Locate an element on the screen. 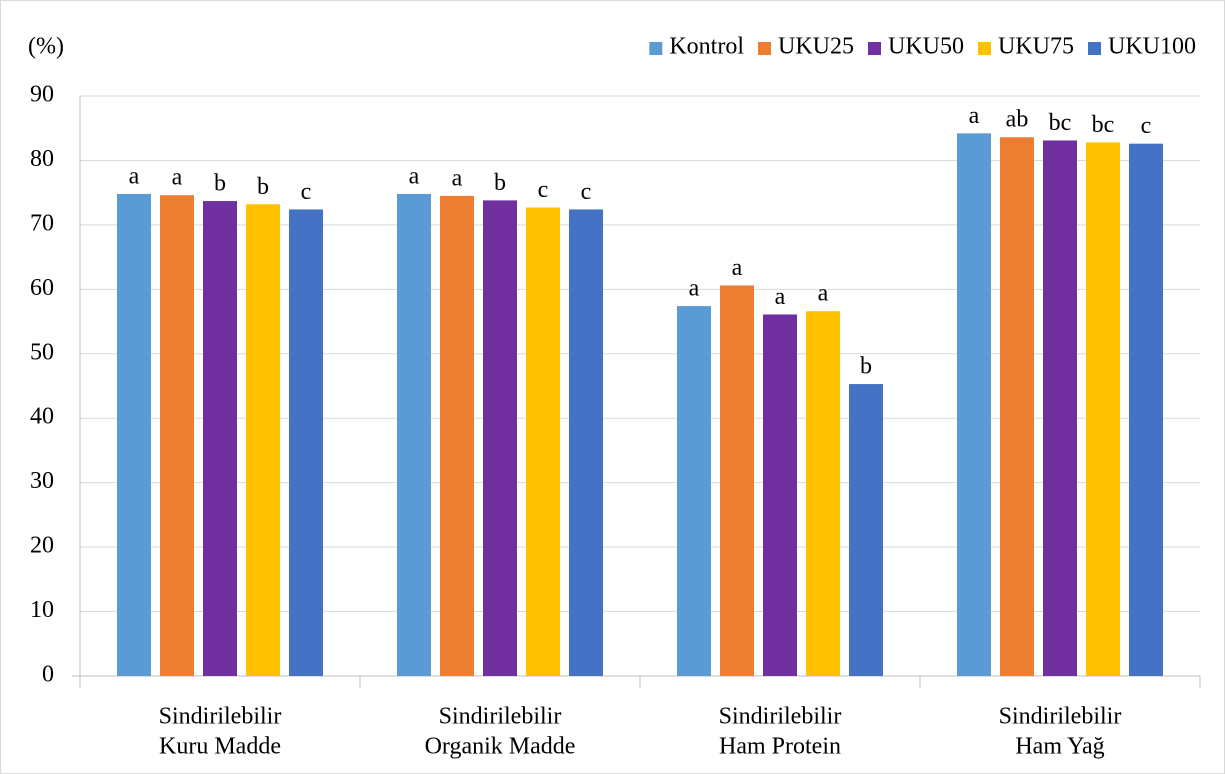 This screenshot has width=1225, height=774. y-tick-label: 10 is located at coordinates (42, 610).